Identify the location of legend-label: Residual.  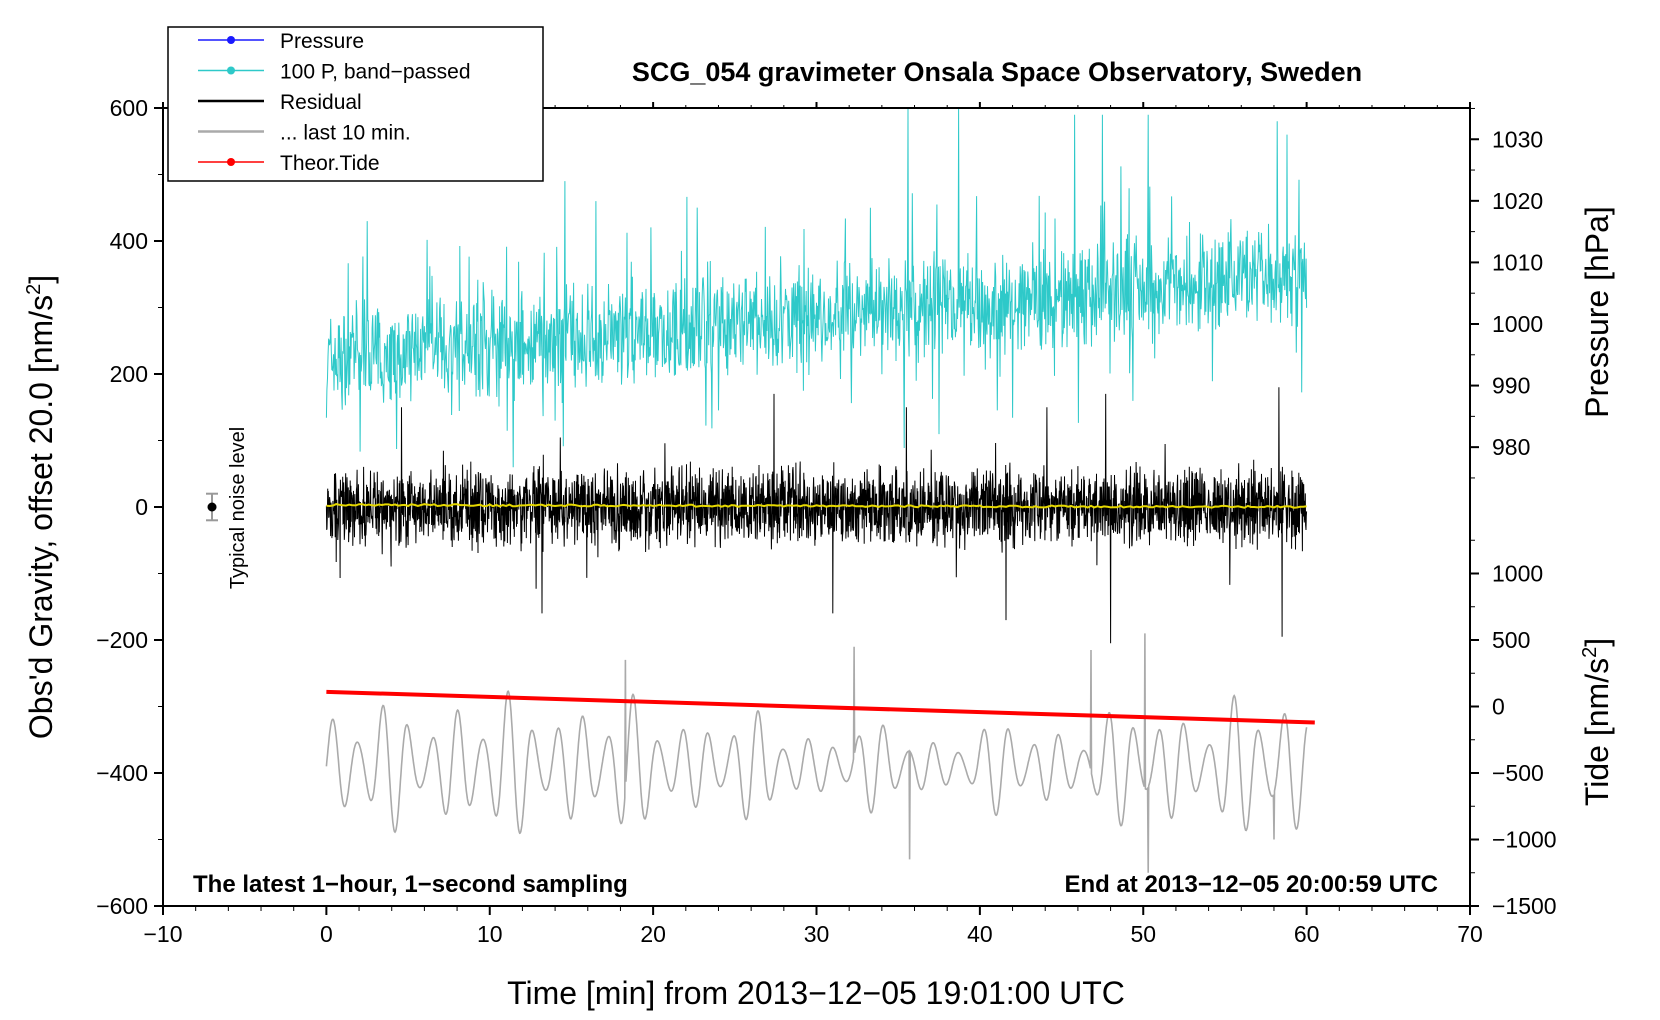
(321, 102).